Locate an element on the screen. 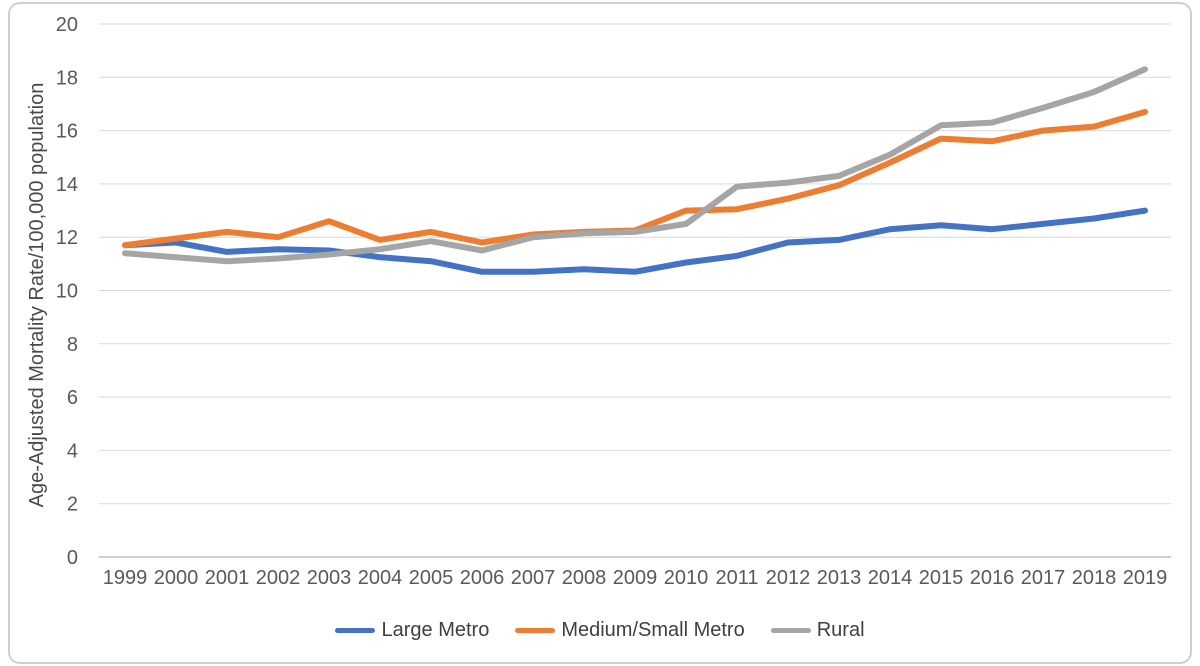 The image size is (1200, 666). chart-legend: Large Metro Medium/Small Metro Rural is located at coordinates (600, 630).